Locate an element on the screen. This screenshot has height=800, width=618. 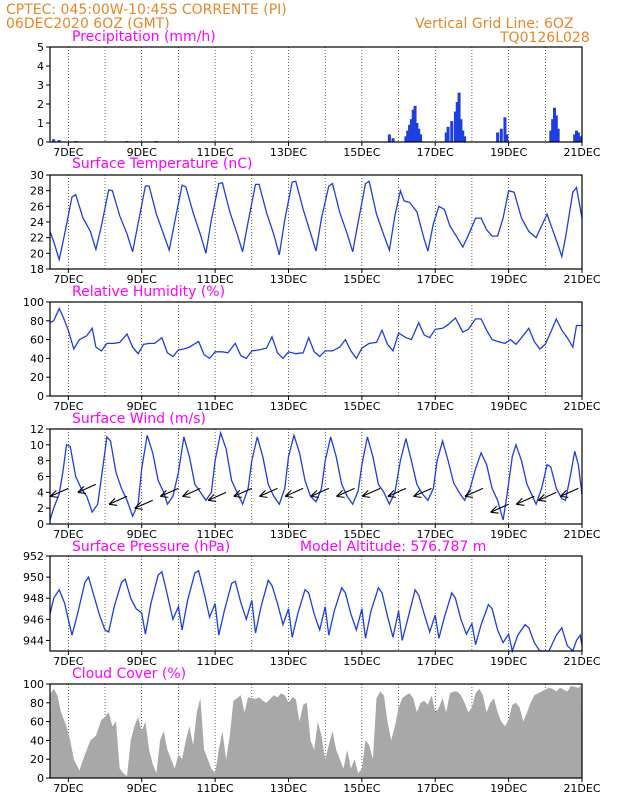
header-vertical-grid: Vertical Grid Line: 6OZ is located at coordinates (494, 24).